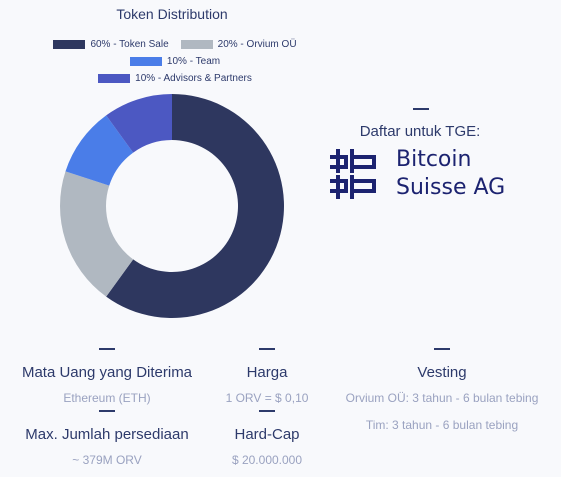  Describe the element at coordinates (107, 398) in the screenshot. I see `currency-value: Ethereum (ETH)` at that location.